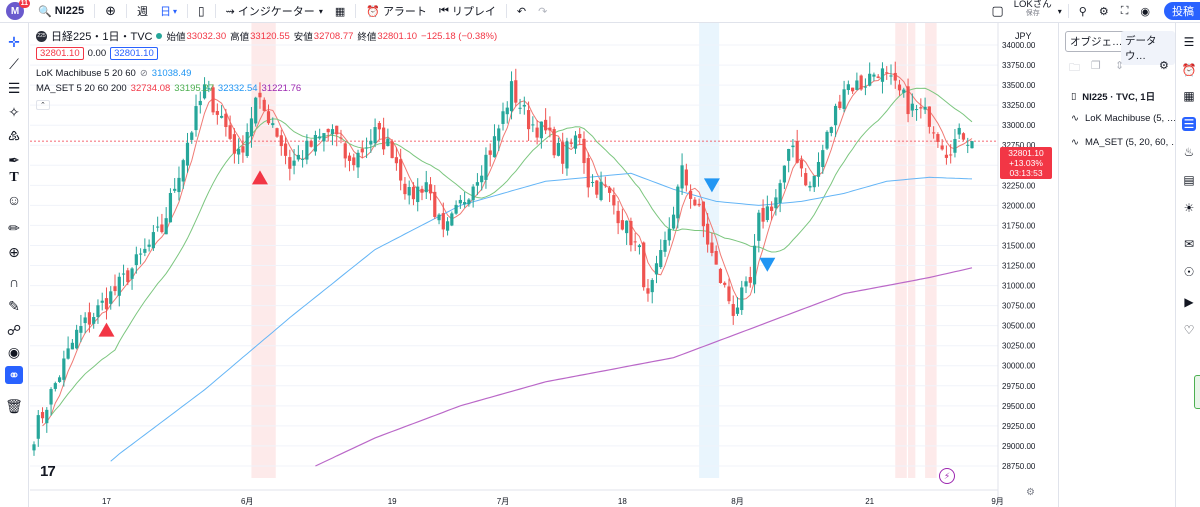 The image size is (1200, 507). What do you see at coordinates (60, 53) in the screenshot?
I see `bid-button: 32801.10` at bounding box center [60, 53].